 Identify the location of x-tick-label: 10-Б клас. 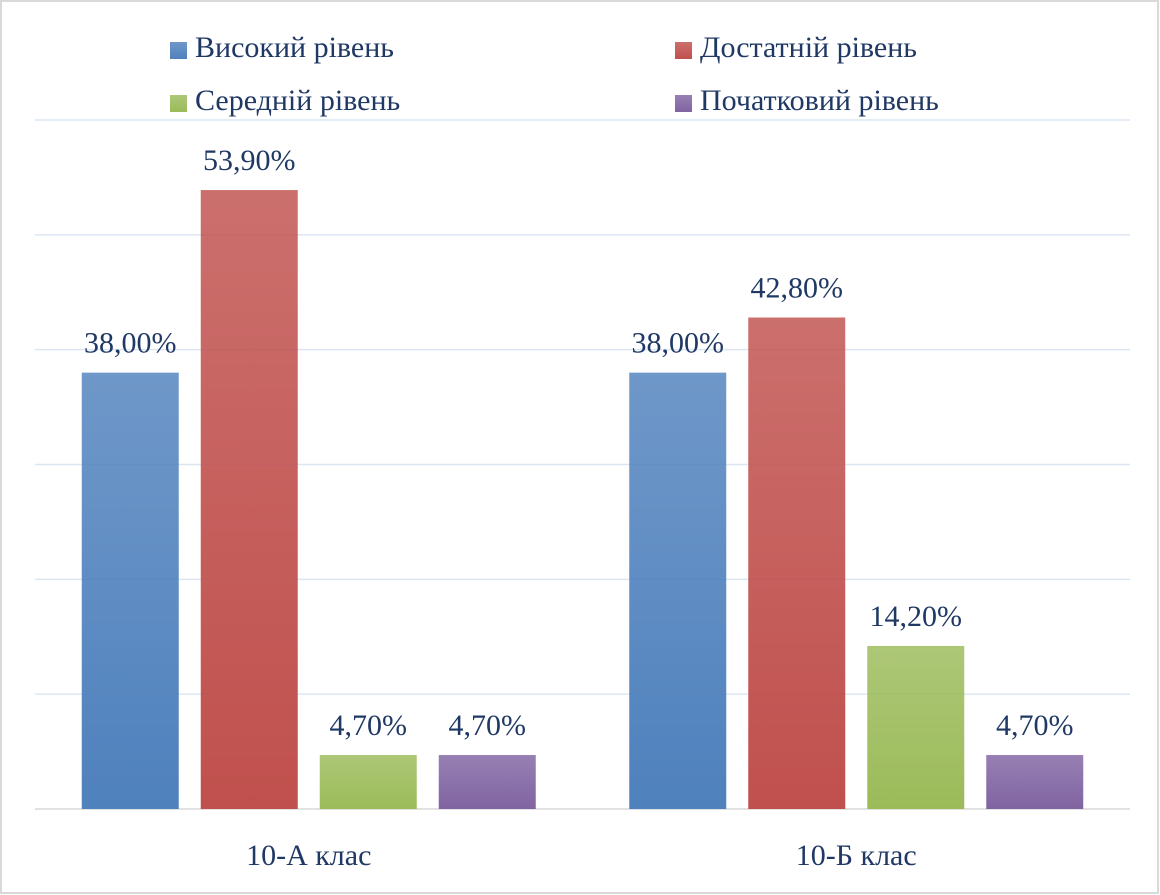
(856, 855).